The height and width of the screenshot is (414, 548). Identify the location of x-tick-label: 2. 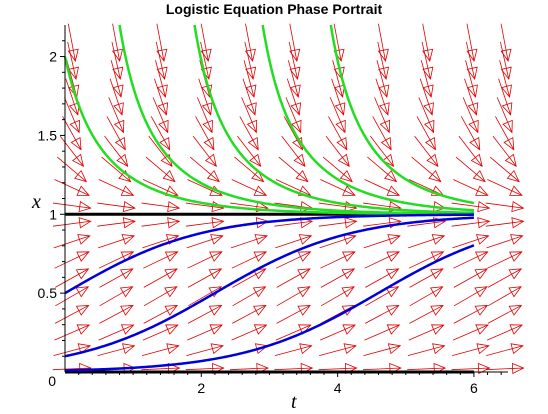
(201, 388).